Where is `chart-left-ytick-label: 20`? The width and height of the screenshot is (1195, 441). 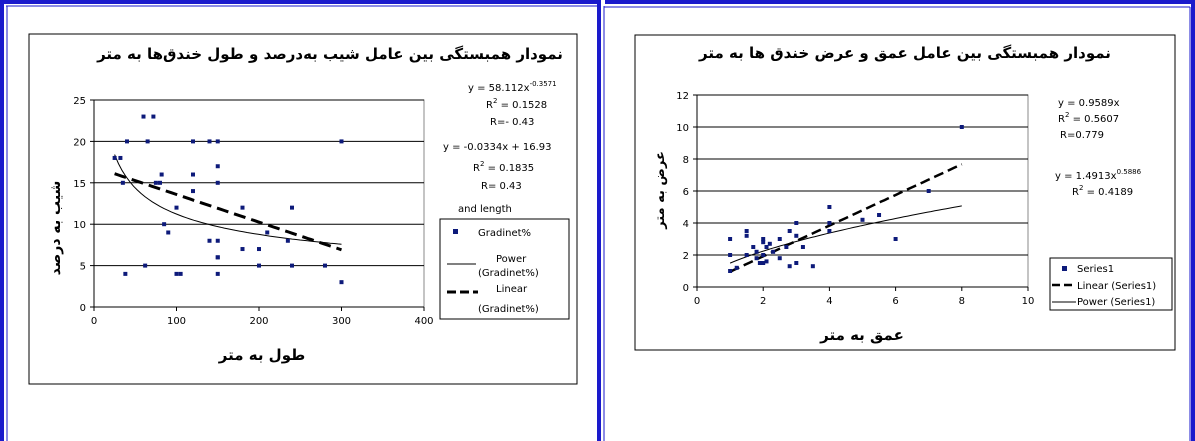 chart-left-ytick-label: 20 is located at coordinates (79, 142).